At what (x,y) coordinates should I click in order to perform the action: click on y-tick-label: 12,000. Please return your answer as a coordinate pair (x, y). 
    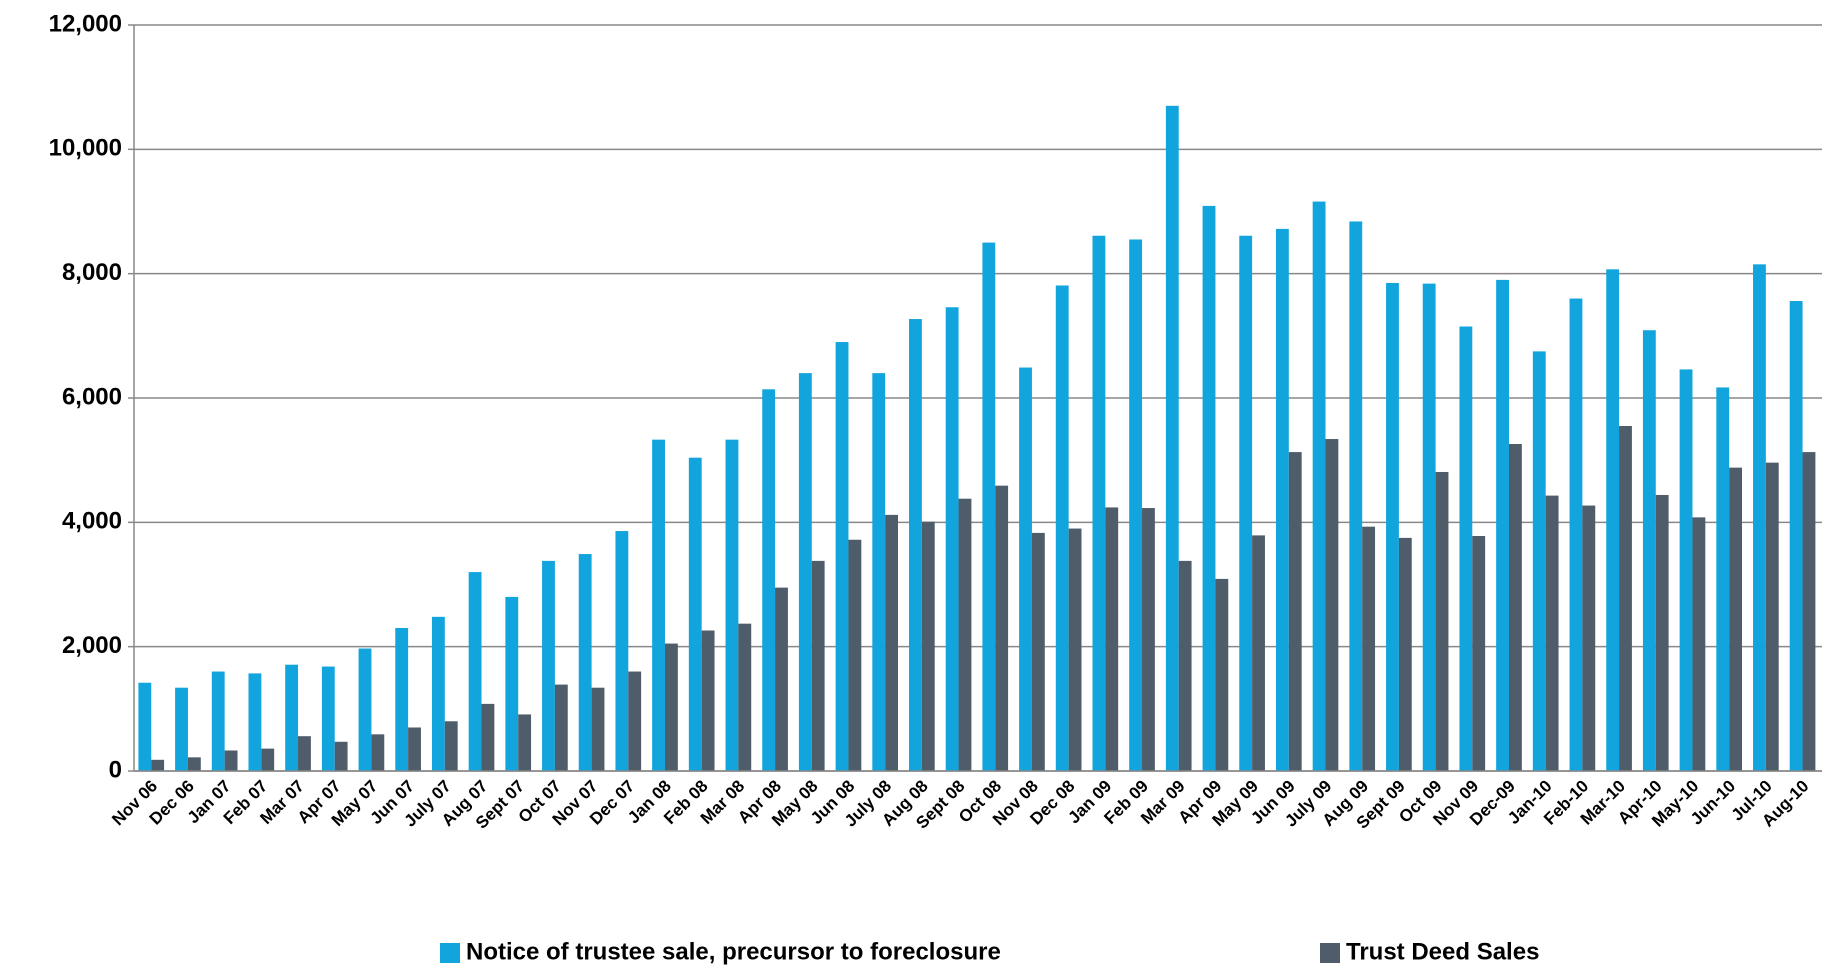
    Looking at the image, I should click on (85, 23).